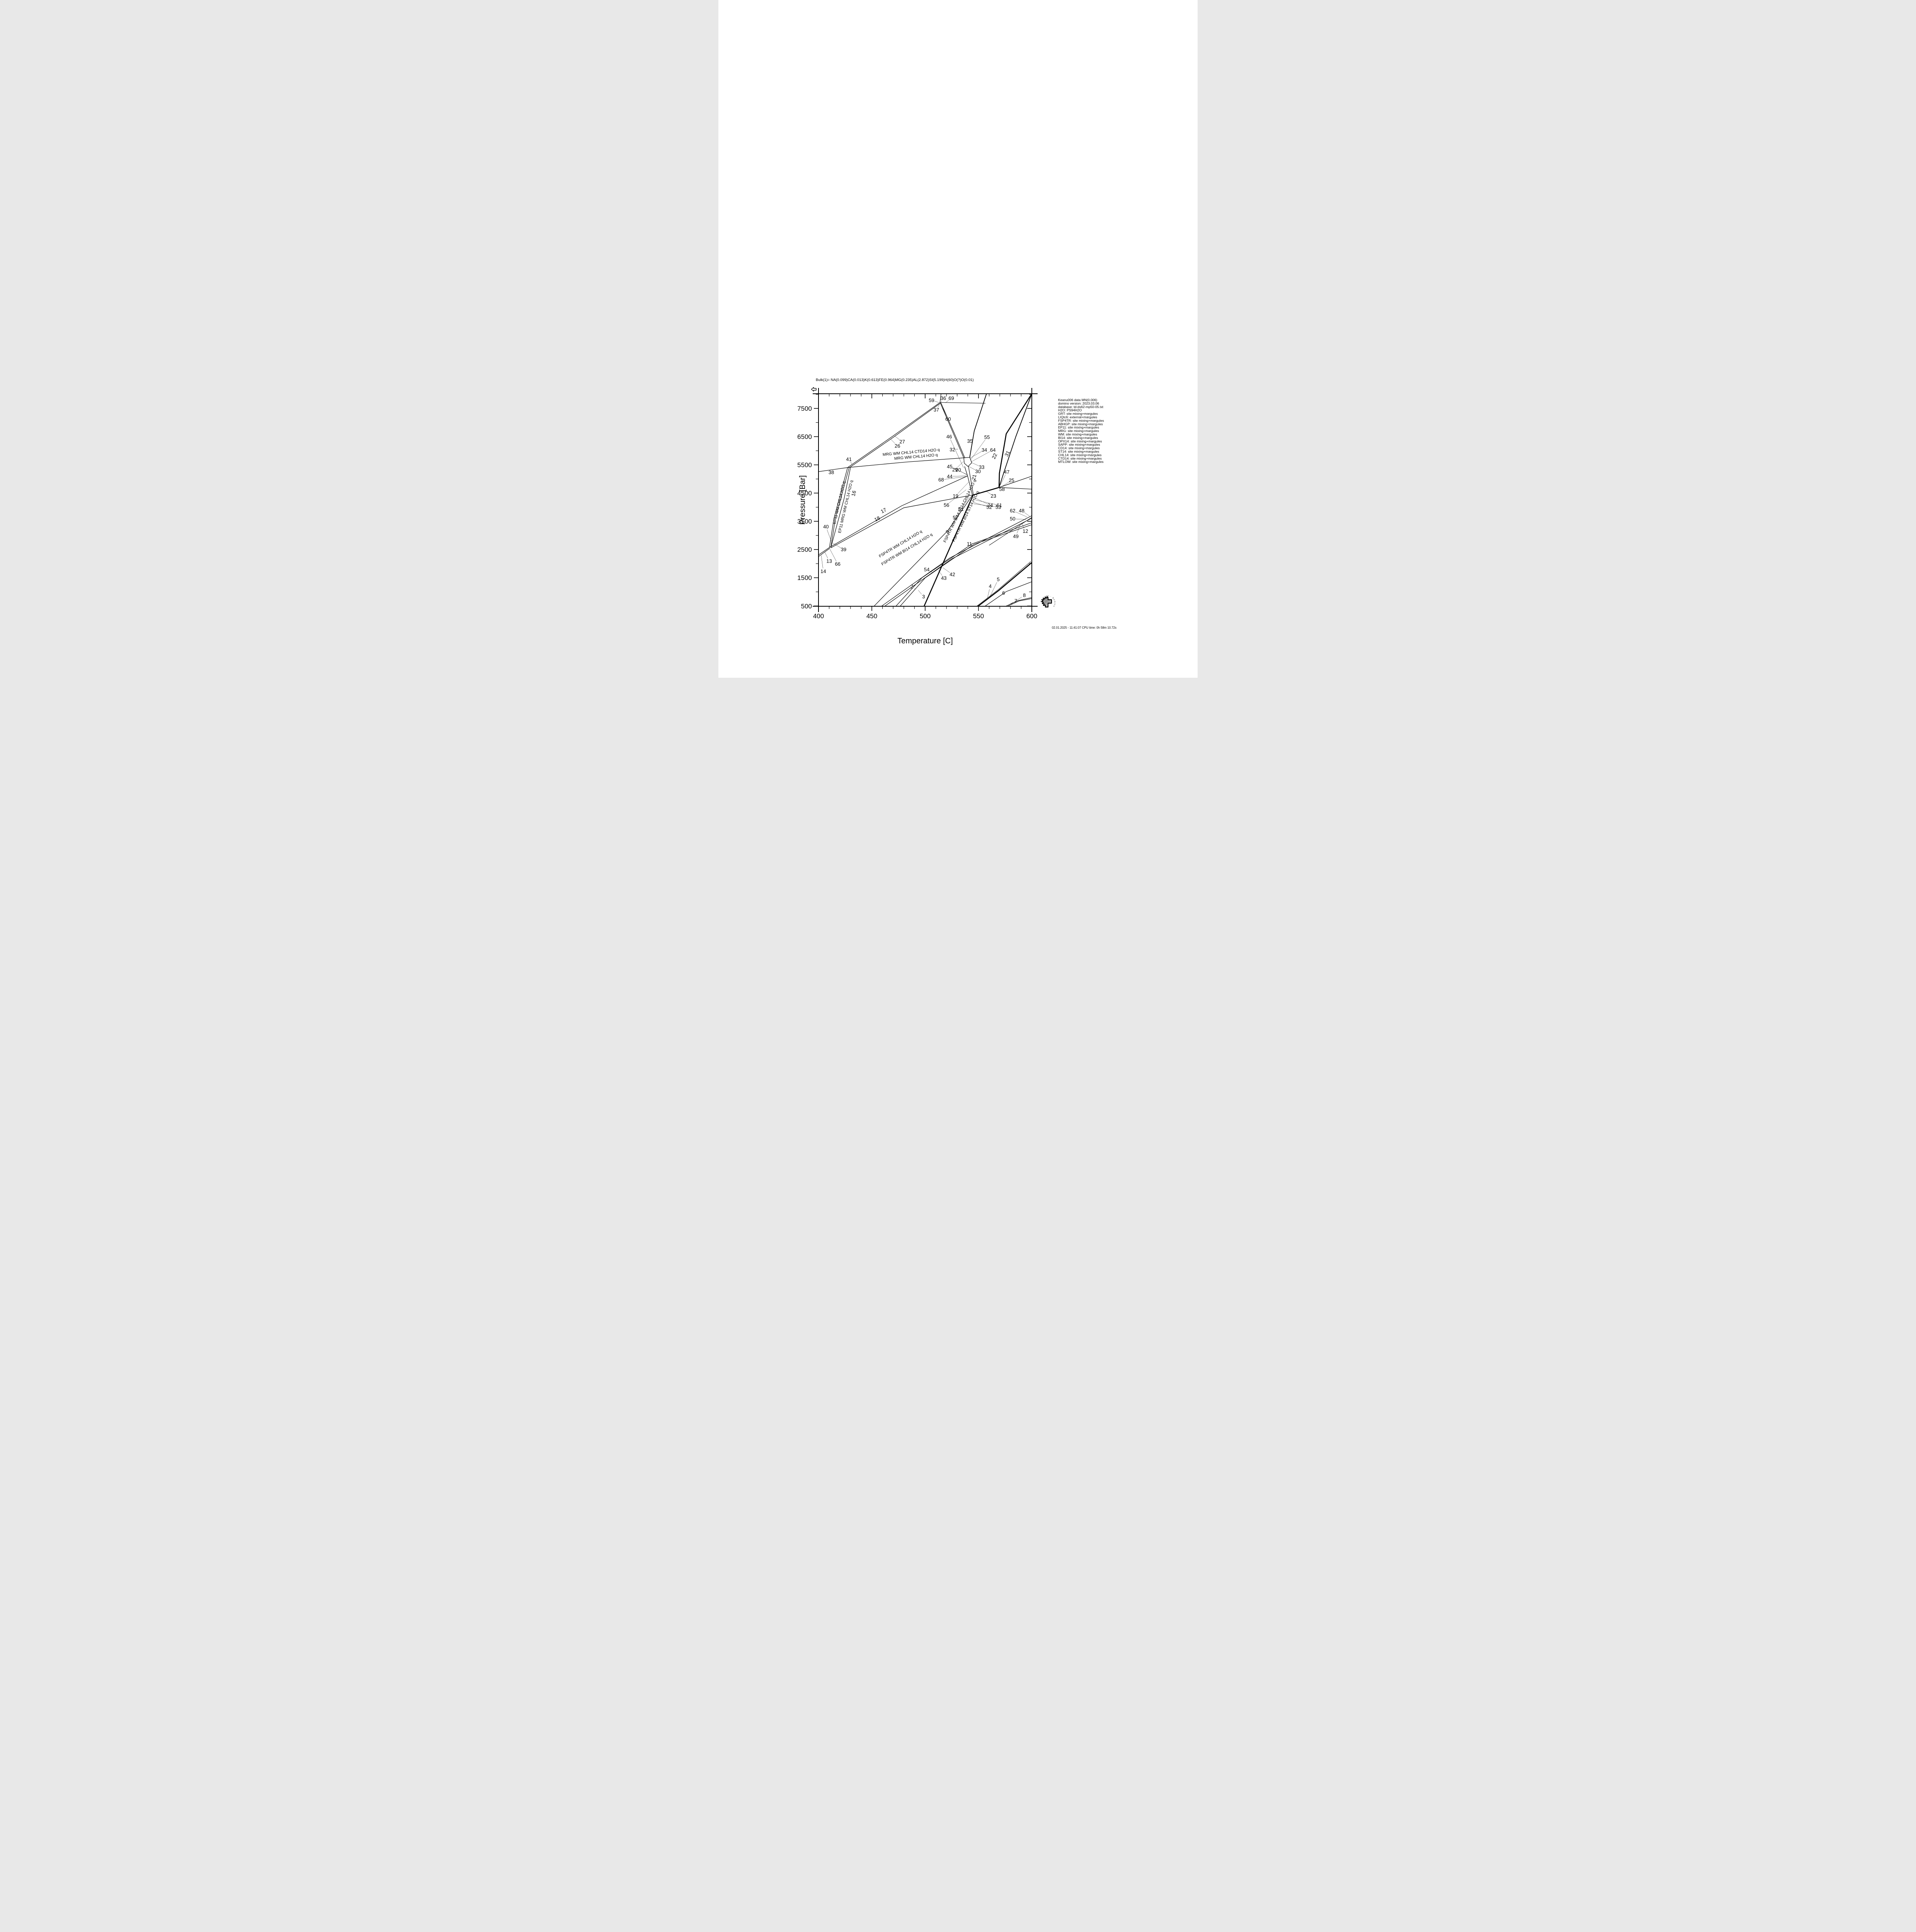 This screenshot has width=1916, height=1932. I want to click on legend-line: GRT: site mixing+margules, so click(1078, 414).